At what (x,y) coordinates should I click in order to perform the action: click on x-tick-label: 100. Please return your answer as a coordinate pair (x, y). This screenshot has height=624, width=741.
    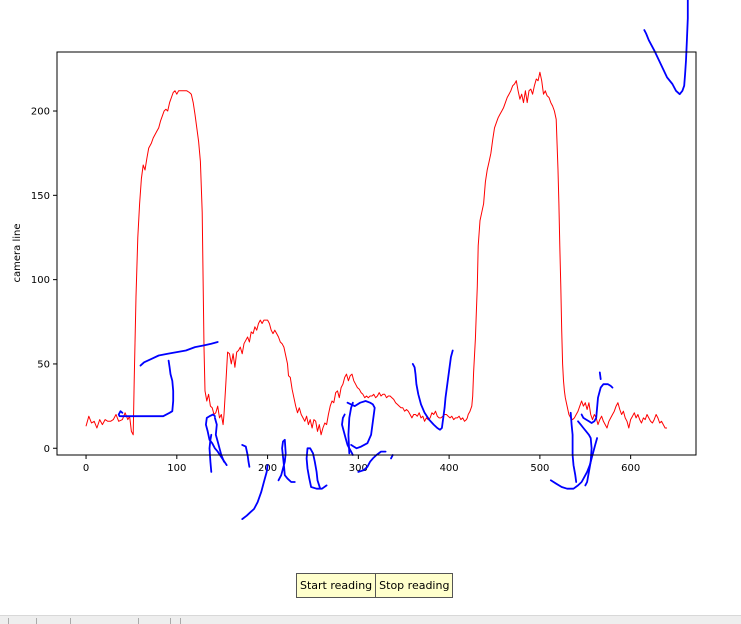
    Looking at the image, I should click on (176, 468).